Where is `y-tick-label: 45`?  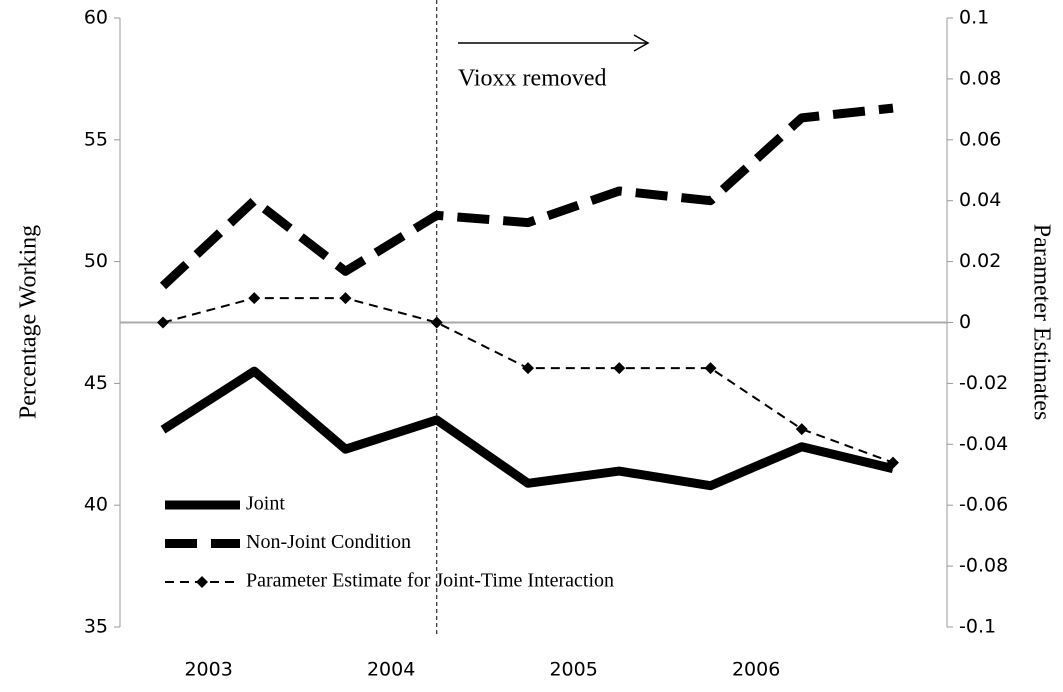 y-tick-label: 45 is located at coordinates (96, 383).